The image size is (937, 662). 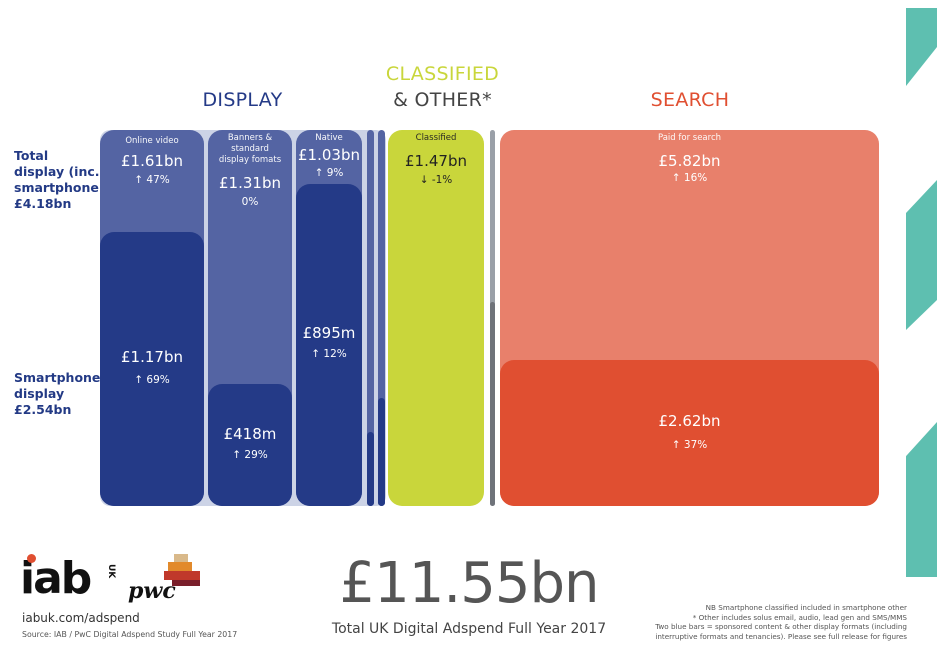 I want to click on sponsored-content-smartphone-bar, so click(x=370, y=469).